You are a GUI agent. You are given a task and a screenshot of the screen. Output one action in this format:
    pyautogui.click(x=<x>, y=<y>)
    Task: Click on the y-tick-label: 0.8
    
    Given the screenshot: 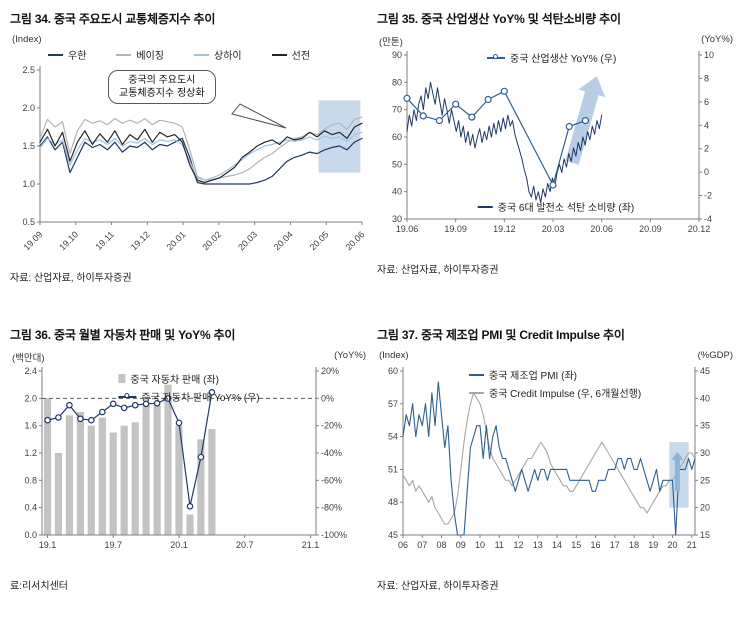 What is the action you would take?
    pyautogui.click(x=30, y=480)
    